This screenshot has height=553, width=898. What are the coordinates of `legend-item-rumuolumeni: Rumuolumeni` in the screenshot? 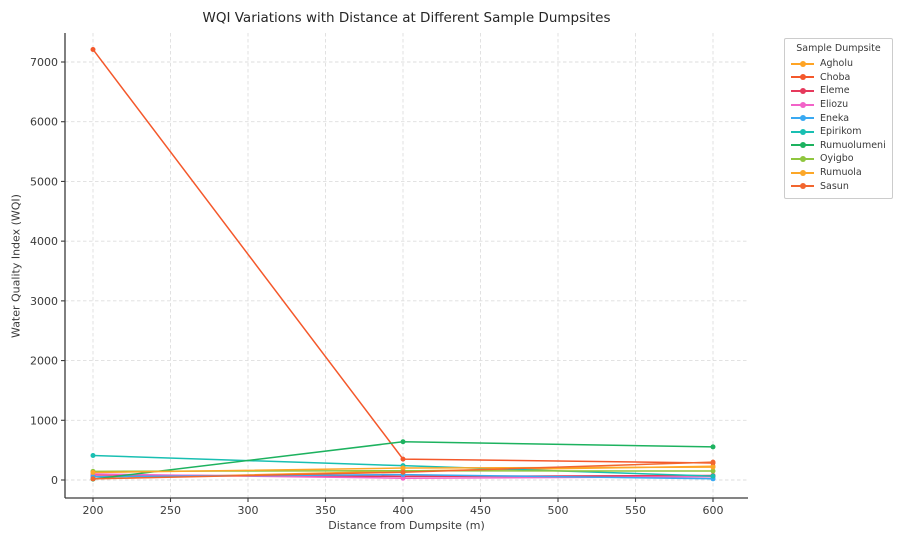 It's located at (838, 146).